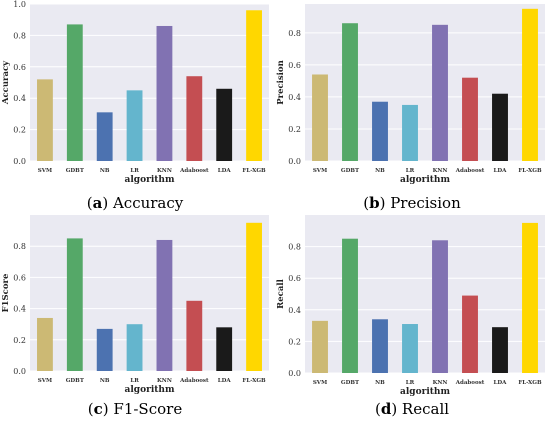  What do you see at coordinates (6, 292) in the screenshot?
I see `y-axis-label: F1Score` at bounding box center [6, 292].